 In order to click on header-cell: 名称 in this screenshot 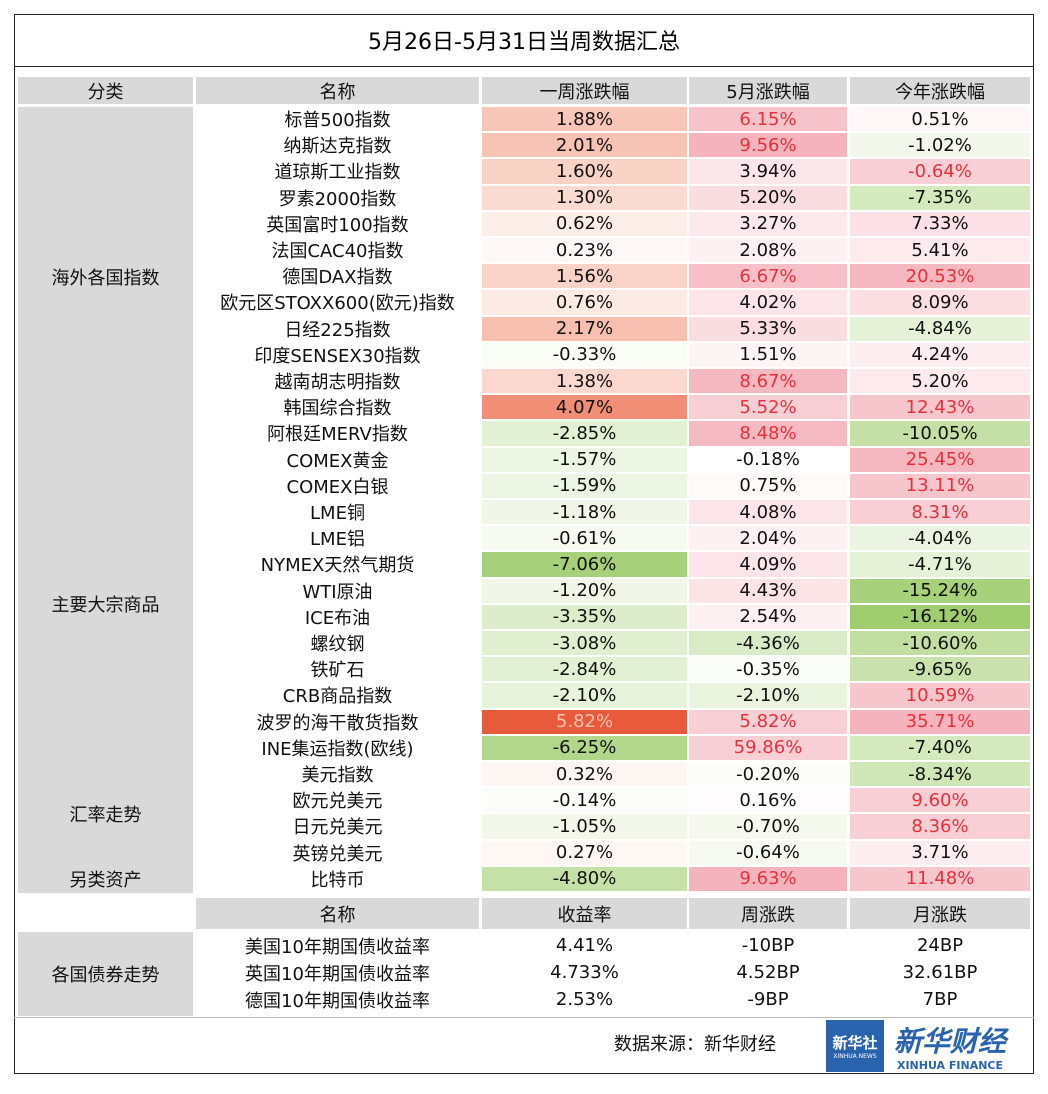, I will do `click(337, 90)`.